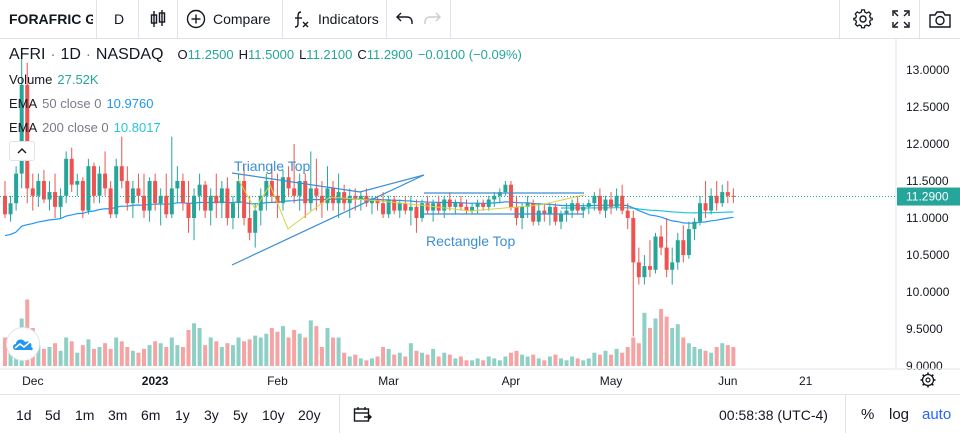  I want to click on rectangle-zigzag, so click(482, 203).